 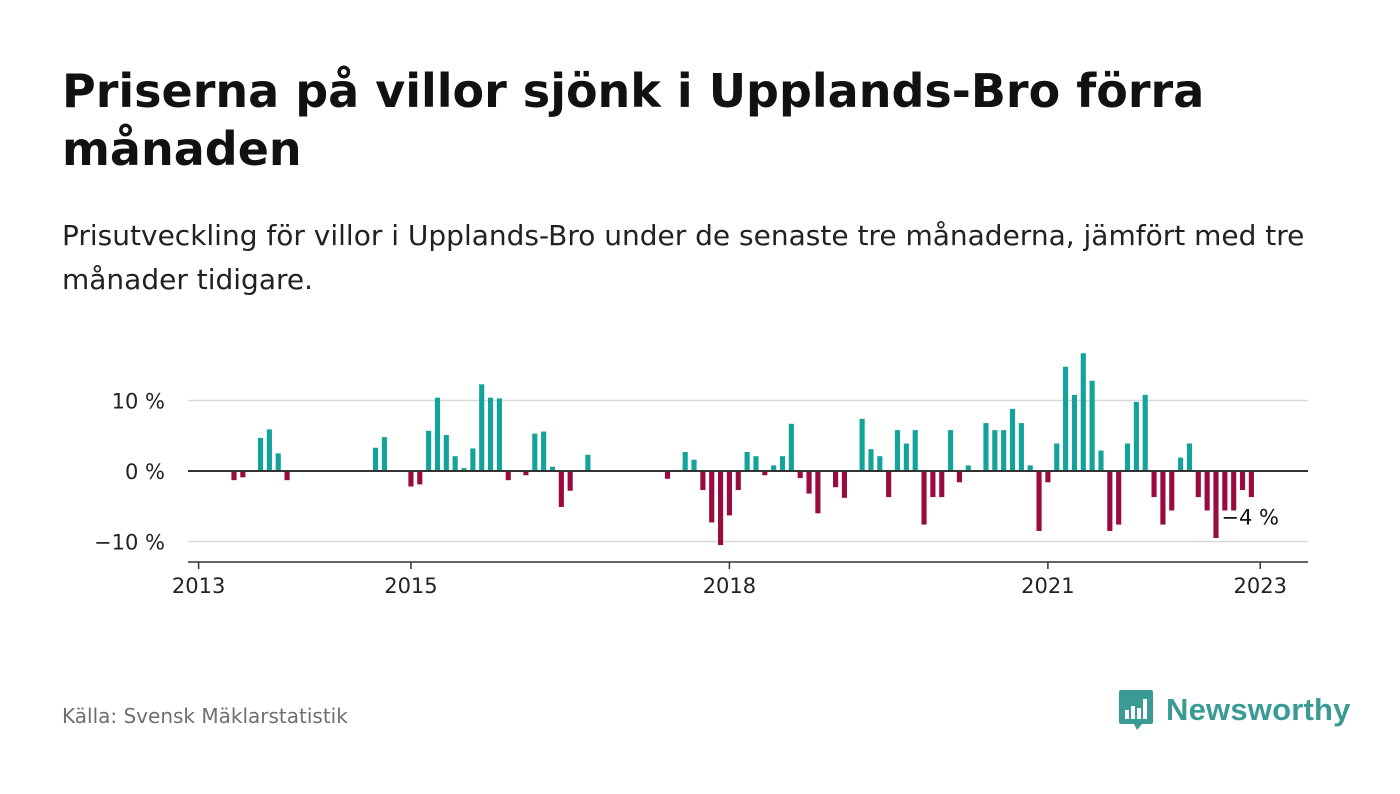 What do you see at coordinates (1258, 709) in the screenshot?
I see `brand-name: Newsworthy` at bounding box center [1258, 709].